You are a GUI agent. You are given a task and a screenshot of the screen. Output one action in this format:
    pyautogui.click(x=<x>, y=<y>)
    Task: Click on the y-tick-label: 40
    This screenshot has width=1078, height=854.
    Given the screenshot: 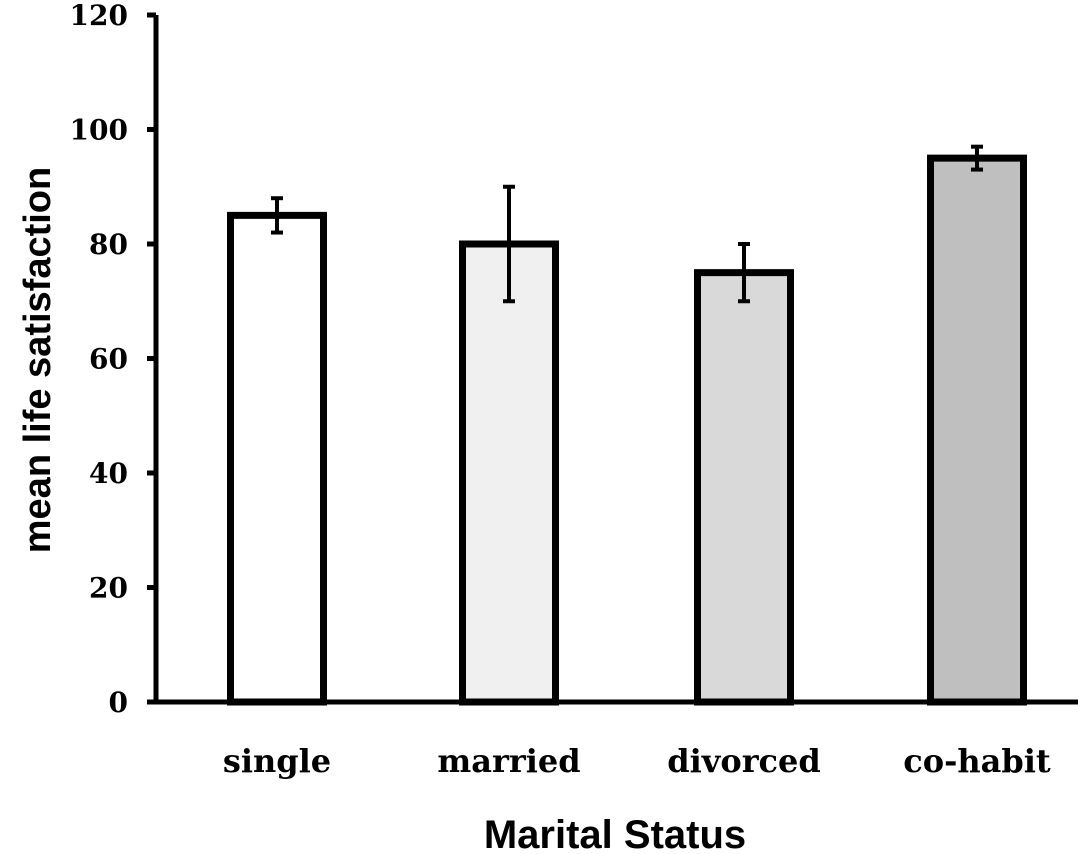 What is the action you would take?
    pyautogui.click(x=108, y=473)
    